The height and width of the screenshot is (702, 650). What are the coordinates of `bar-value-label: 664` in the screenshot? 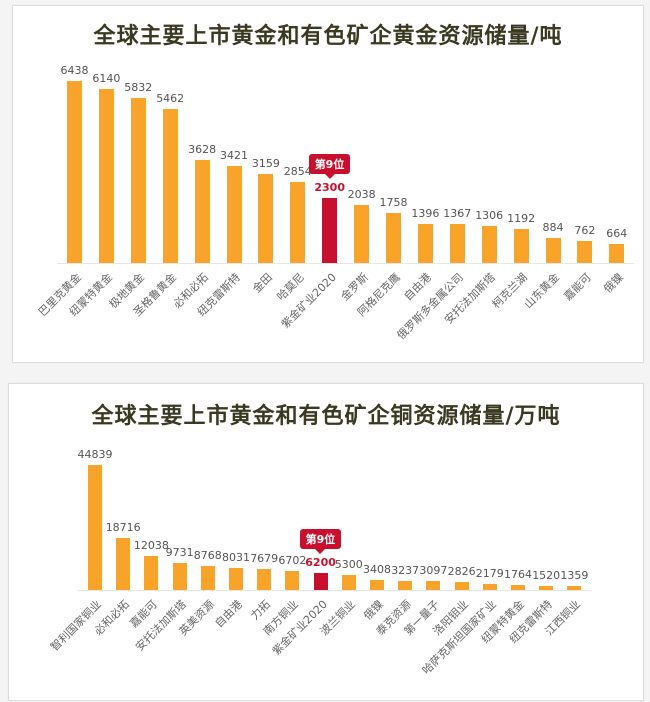 It's located at (617, 234).